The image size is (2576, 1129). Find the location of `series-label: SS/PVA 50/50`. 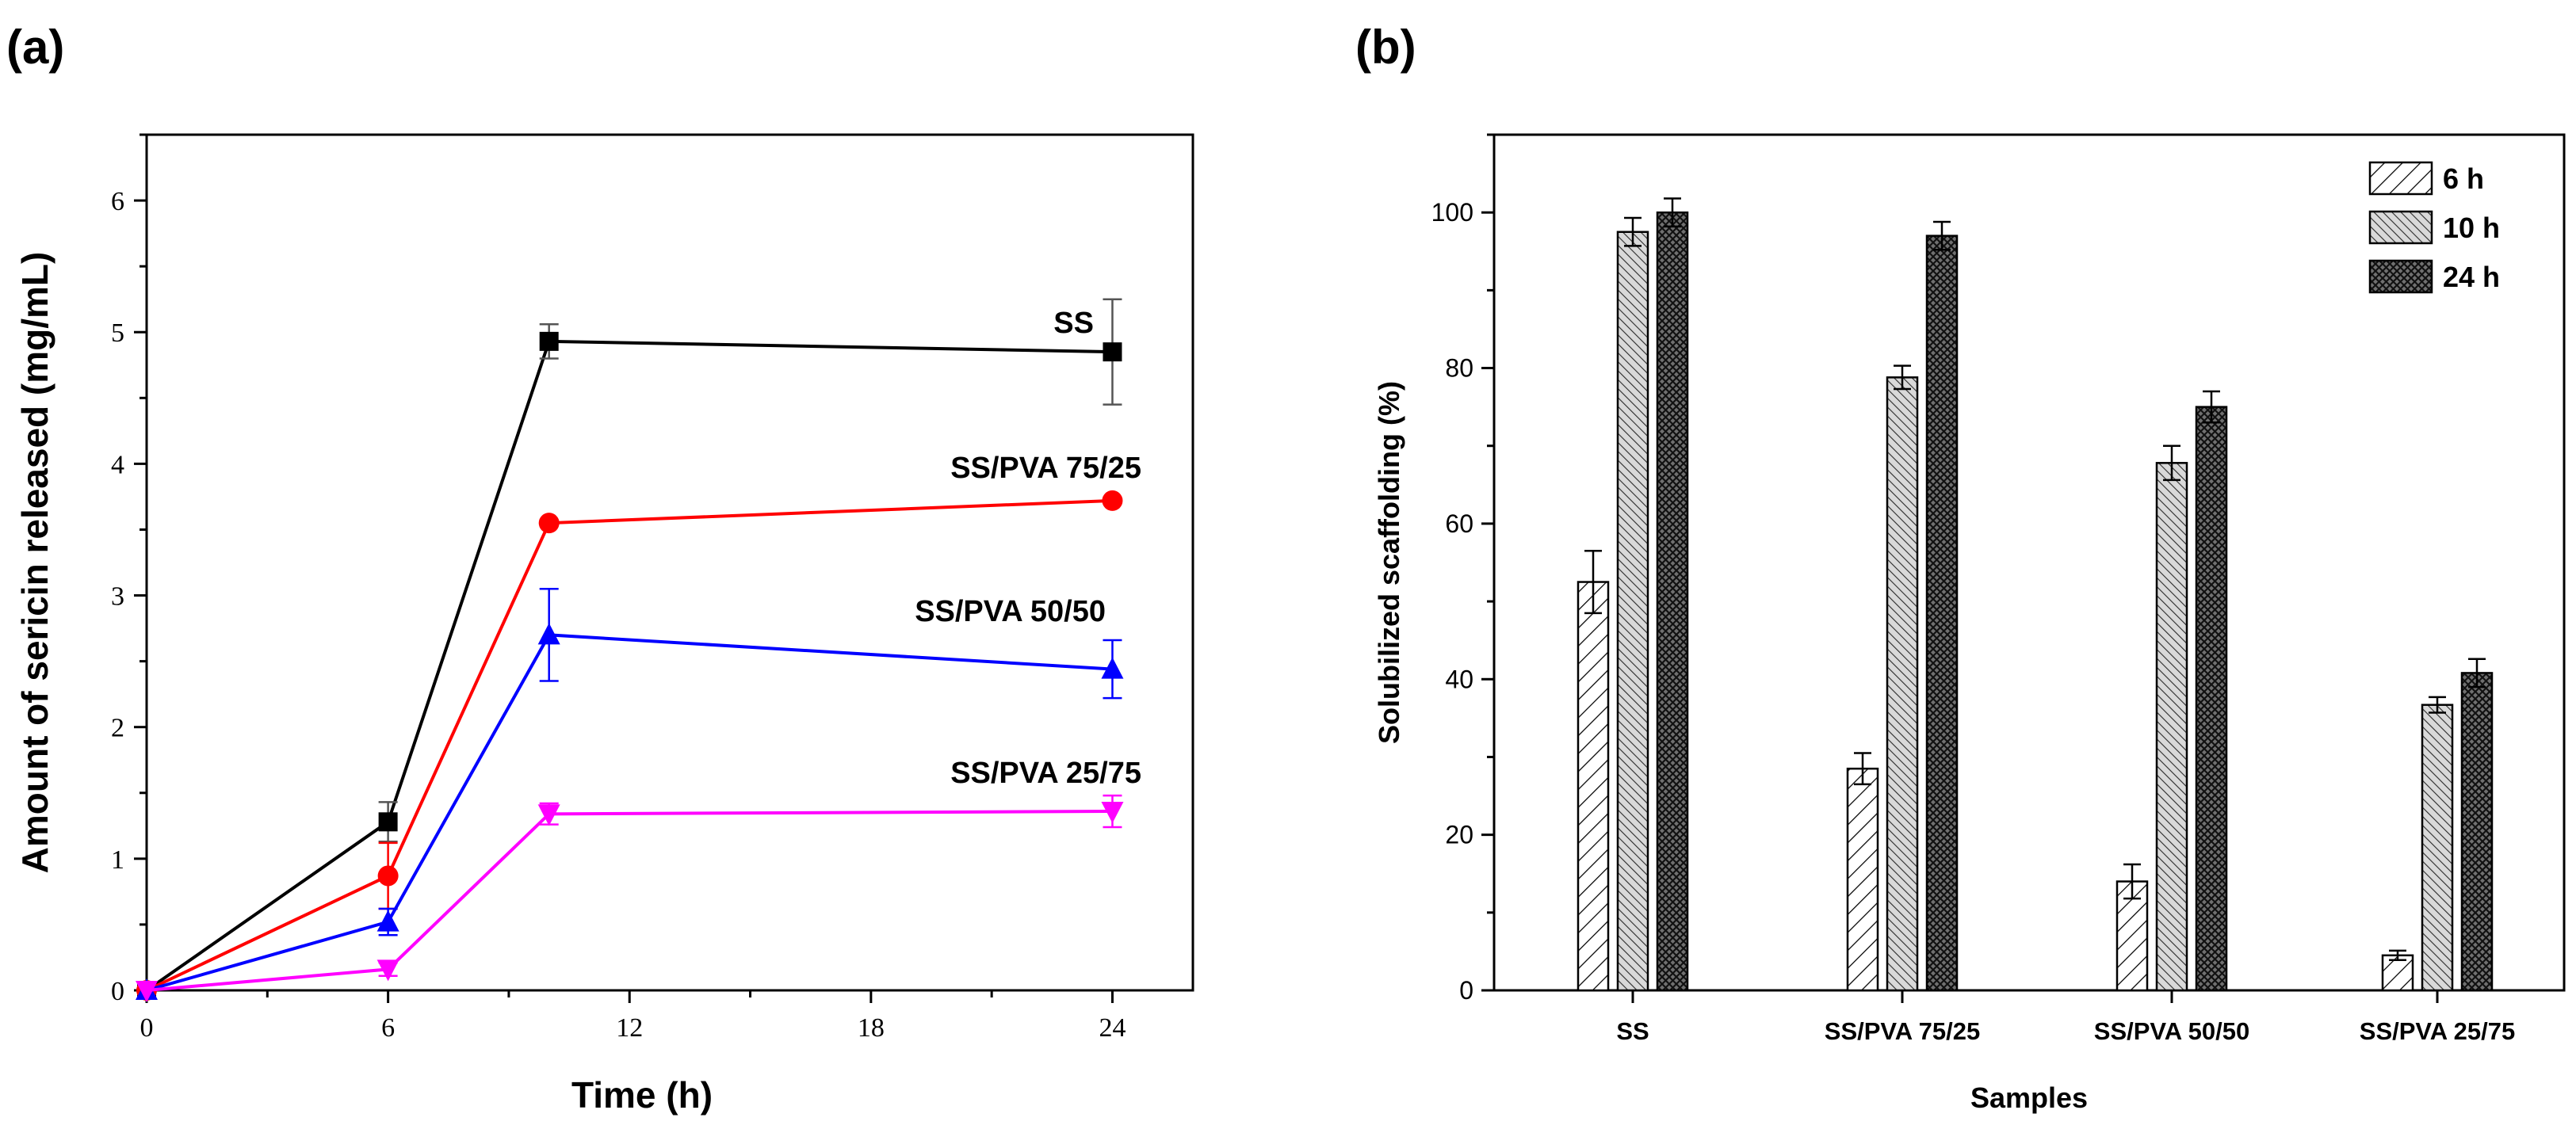

series-label: SS/PVA 50/50 is located at coordinates (1011, 611).